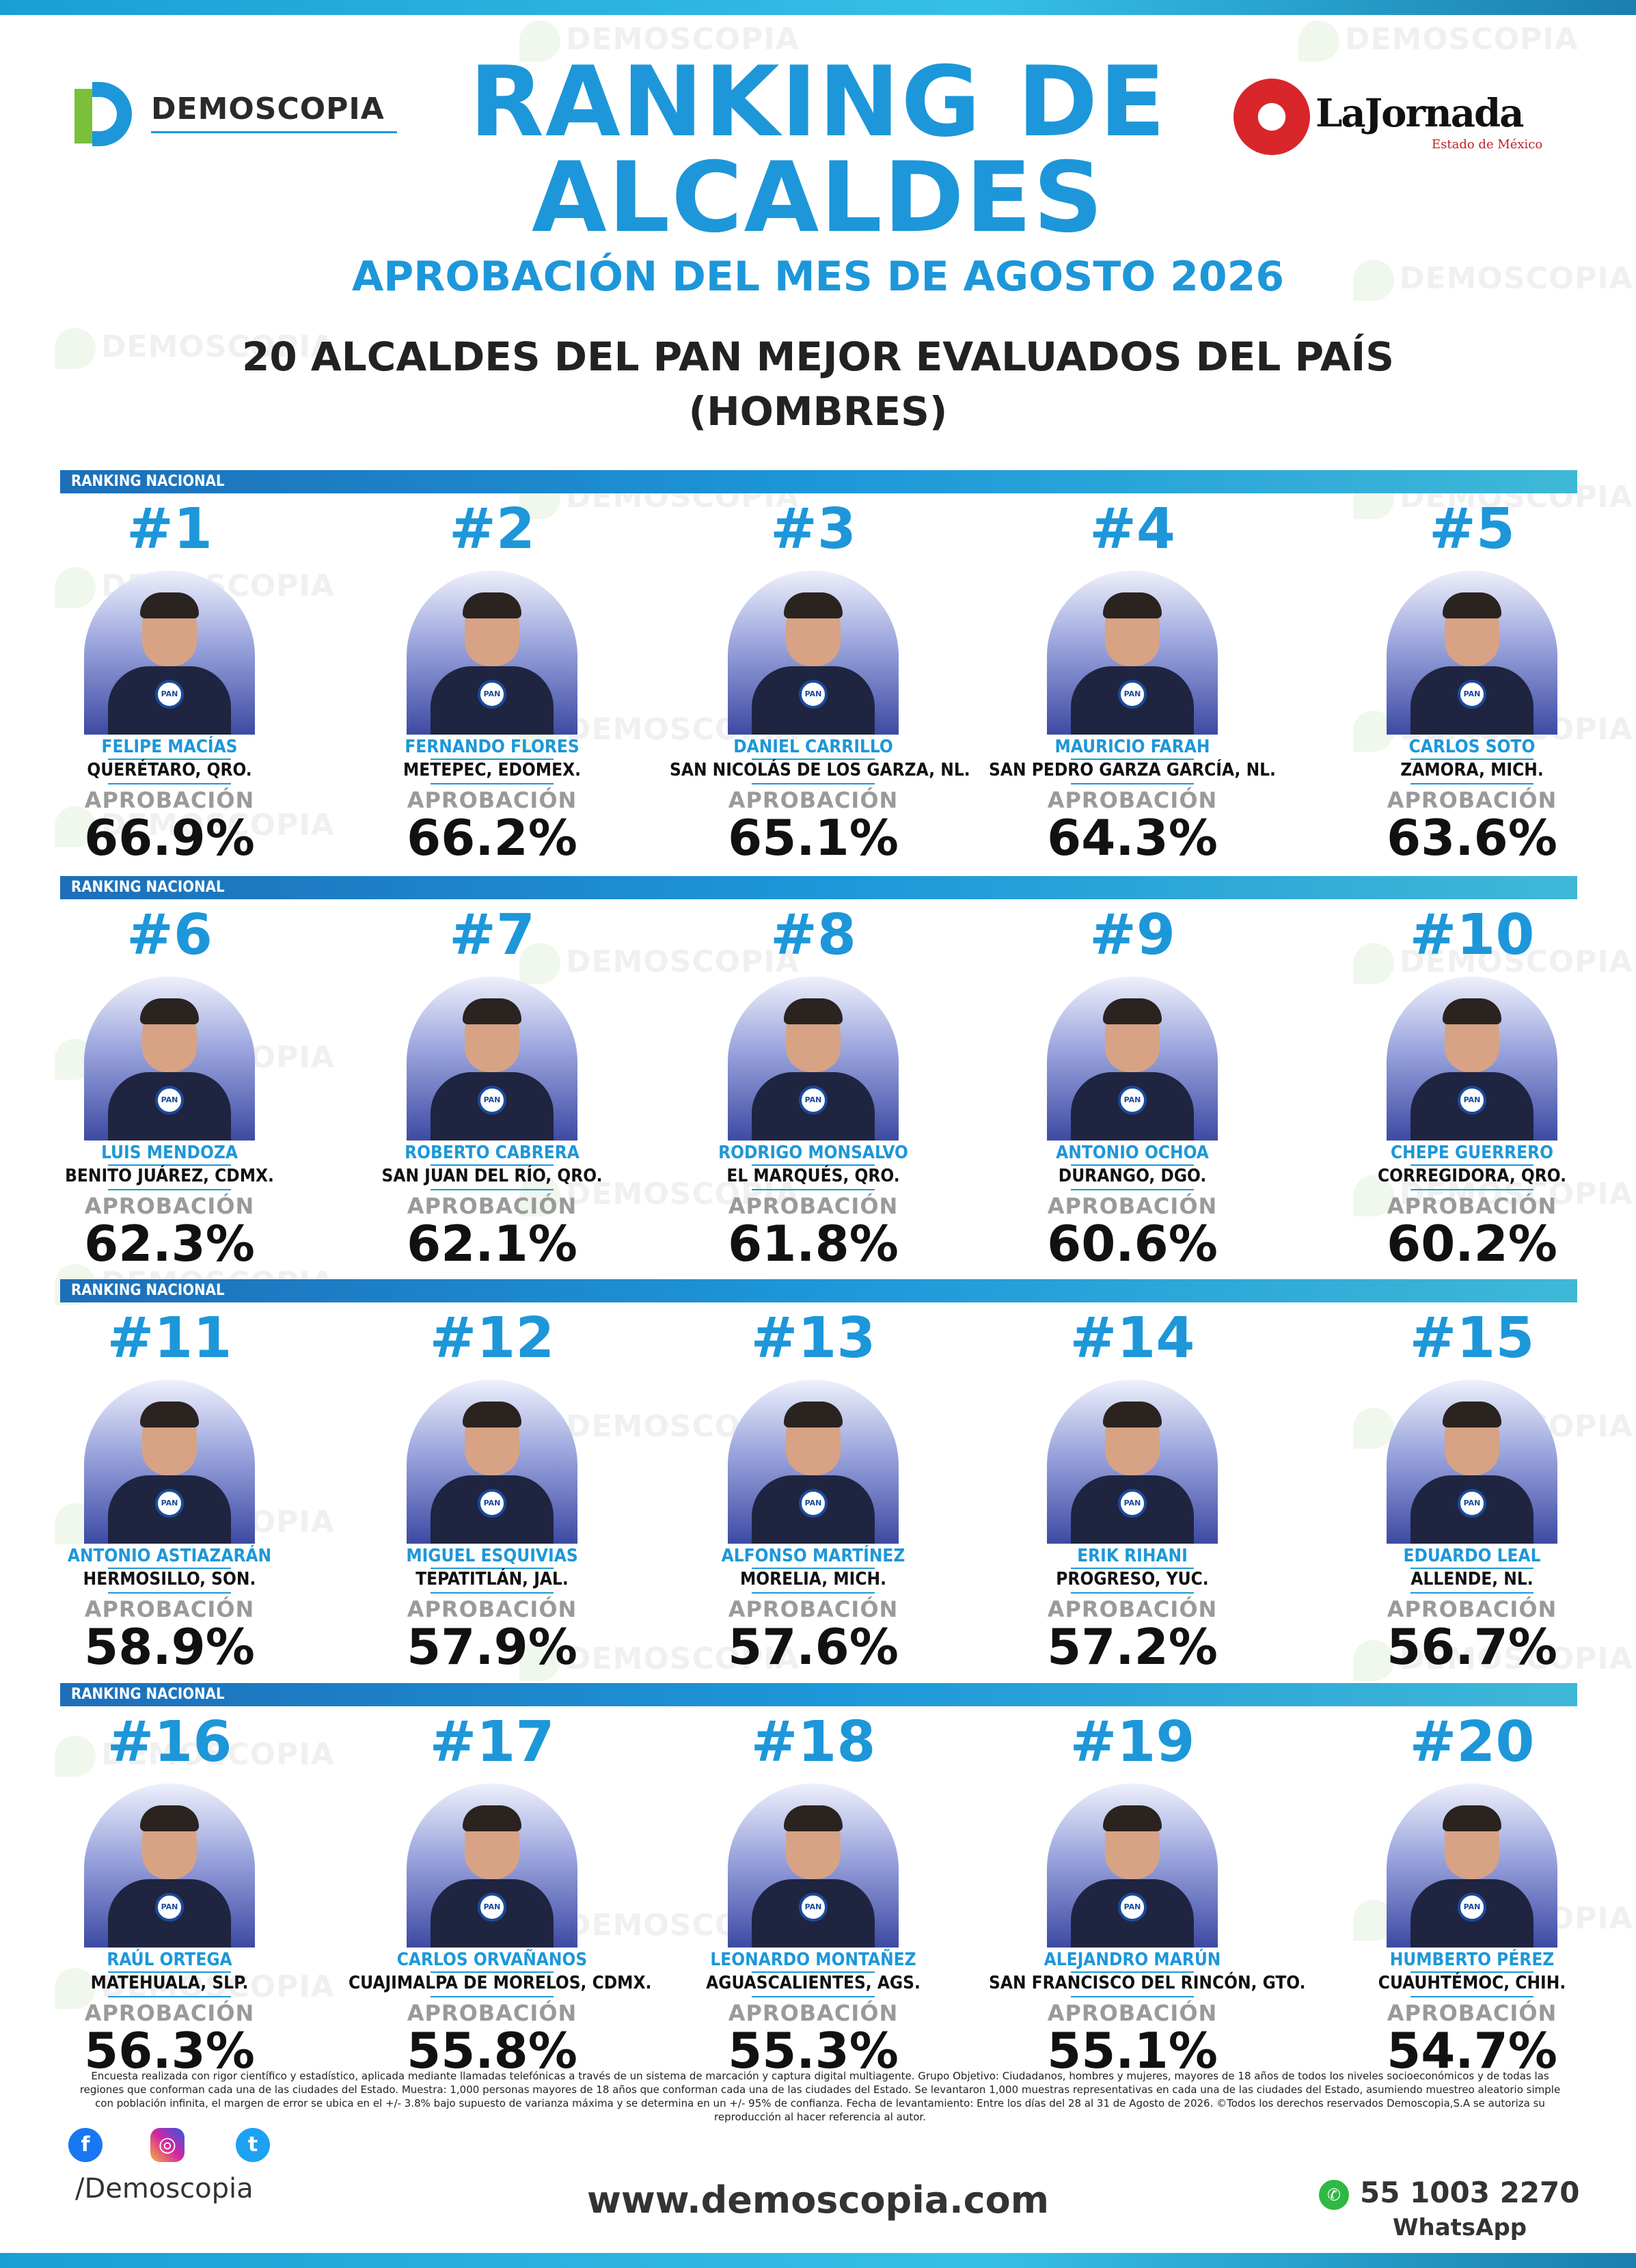  Describe the element at coordinates (813, 1742) in the screenshot. I see `rank-number: #18` at that location.